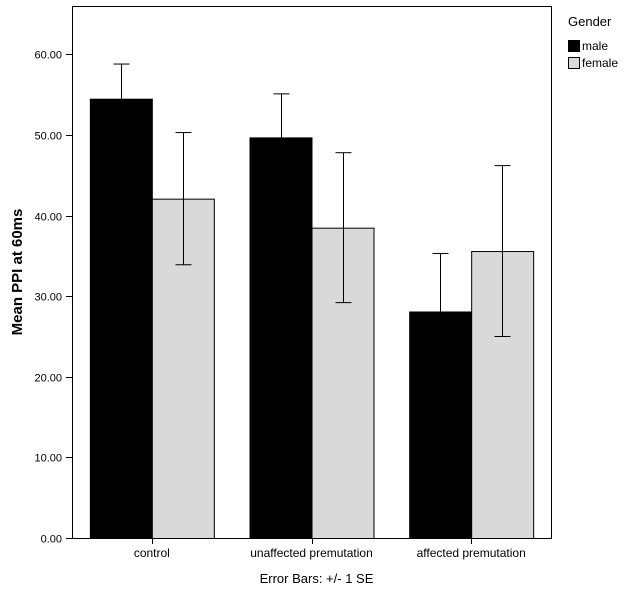 The width and height of the screenshot is (624, 591). I want to click on error-bars-footnote: Error Bars: +/- 1 SE, so click(317, 578).